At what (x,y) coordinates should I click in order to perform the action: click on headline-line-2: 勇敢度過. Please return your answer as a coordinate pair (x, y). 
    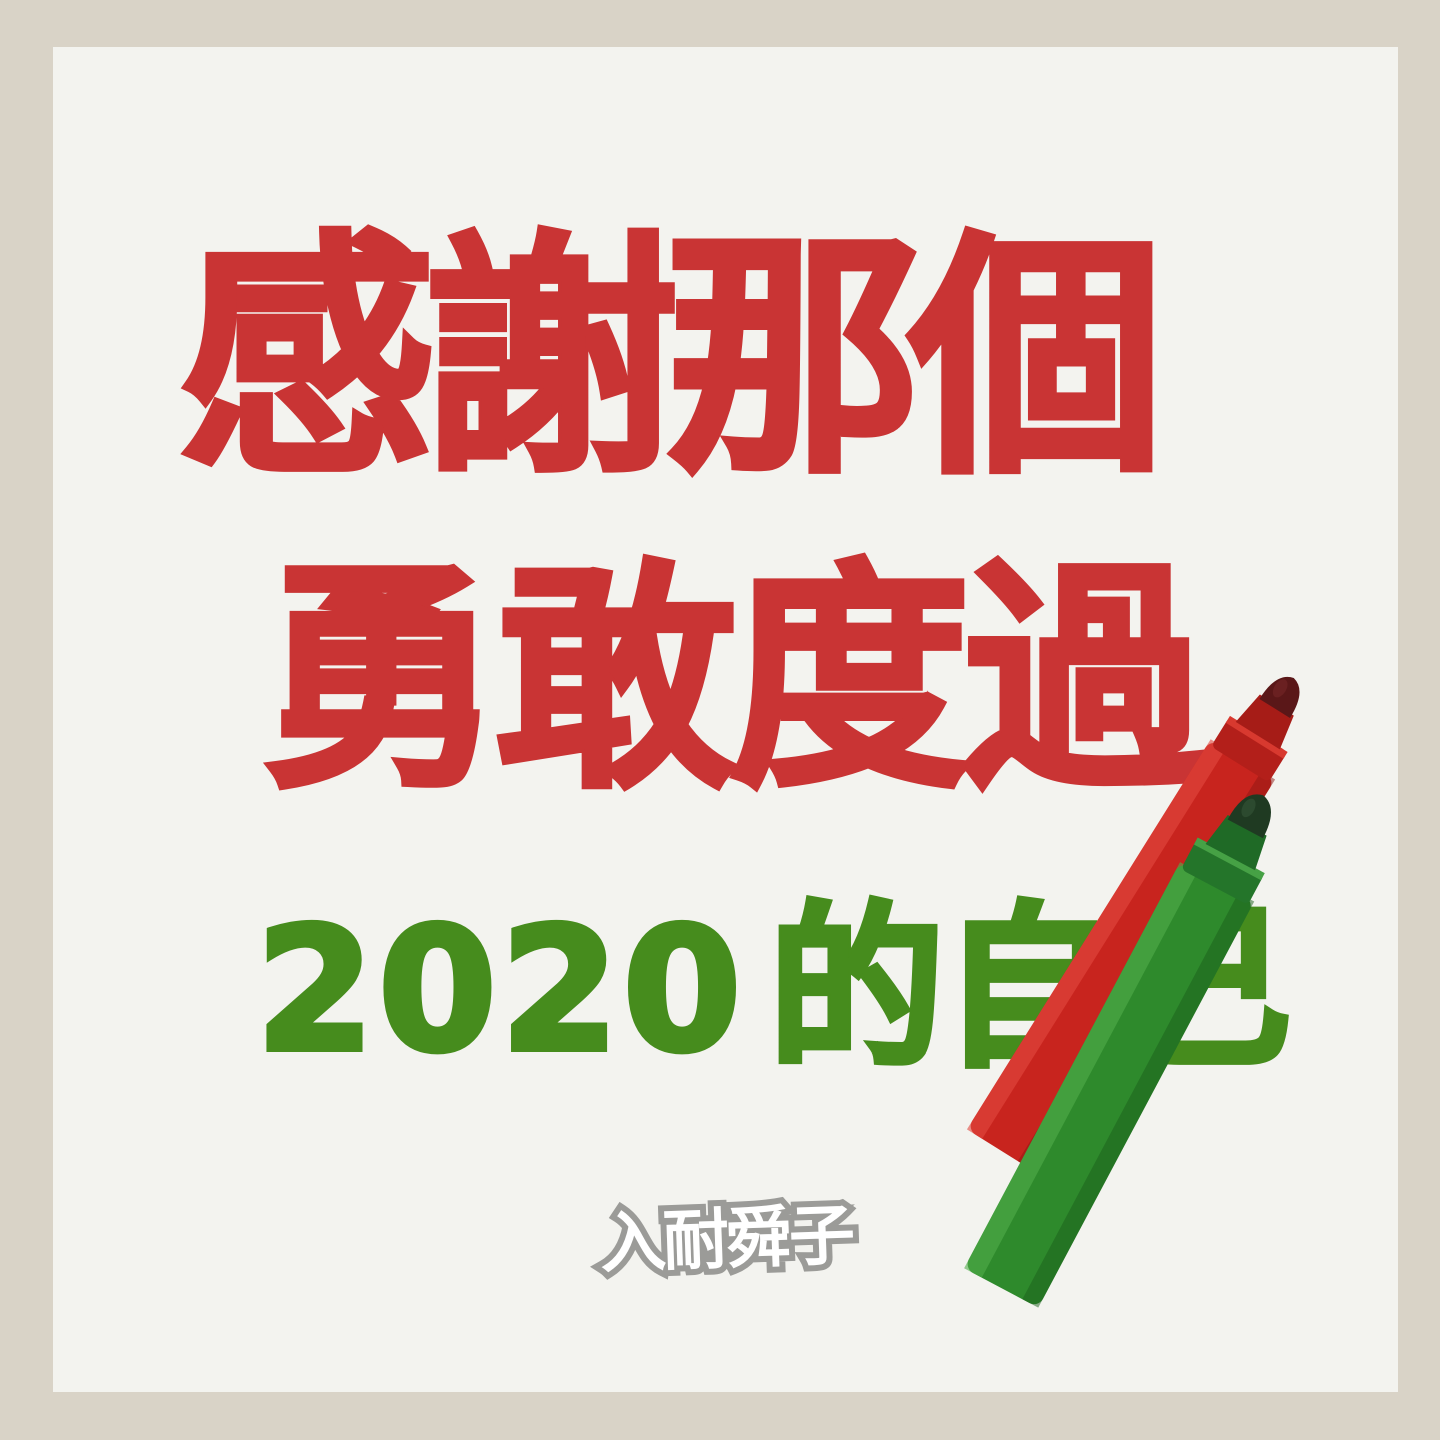
    Looking at the image, I should click on (733, 680).